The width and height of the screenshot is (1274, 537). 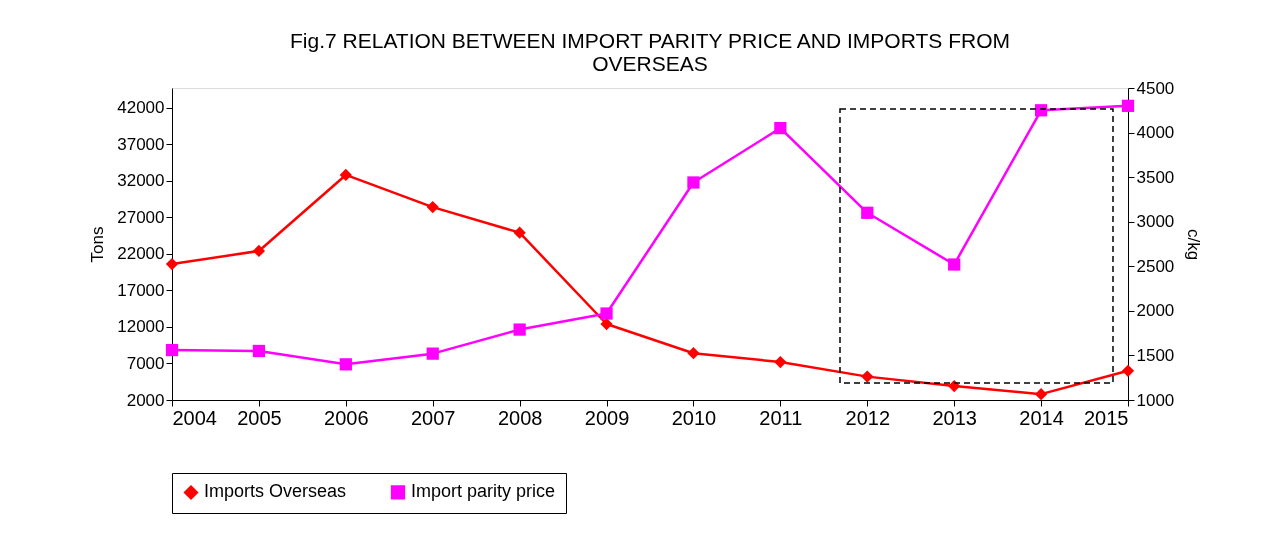 I want to click on y-tick-label: 37000, so click(x=141, y=144).